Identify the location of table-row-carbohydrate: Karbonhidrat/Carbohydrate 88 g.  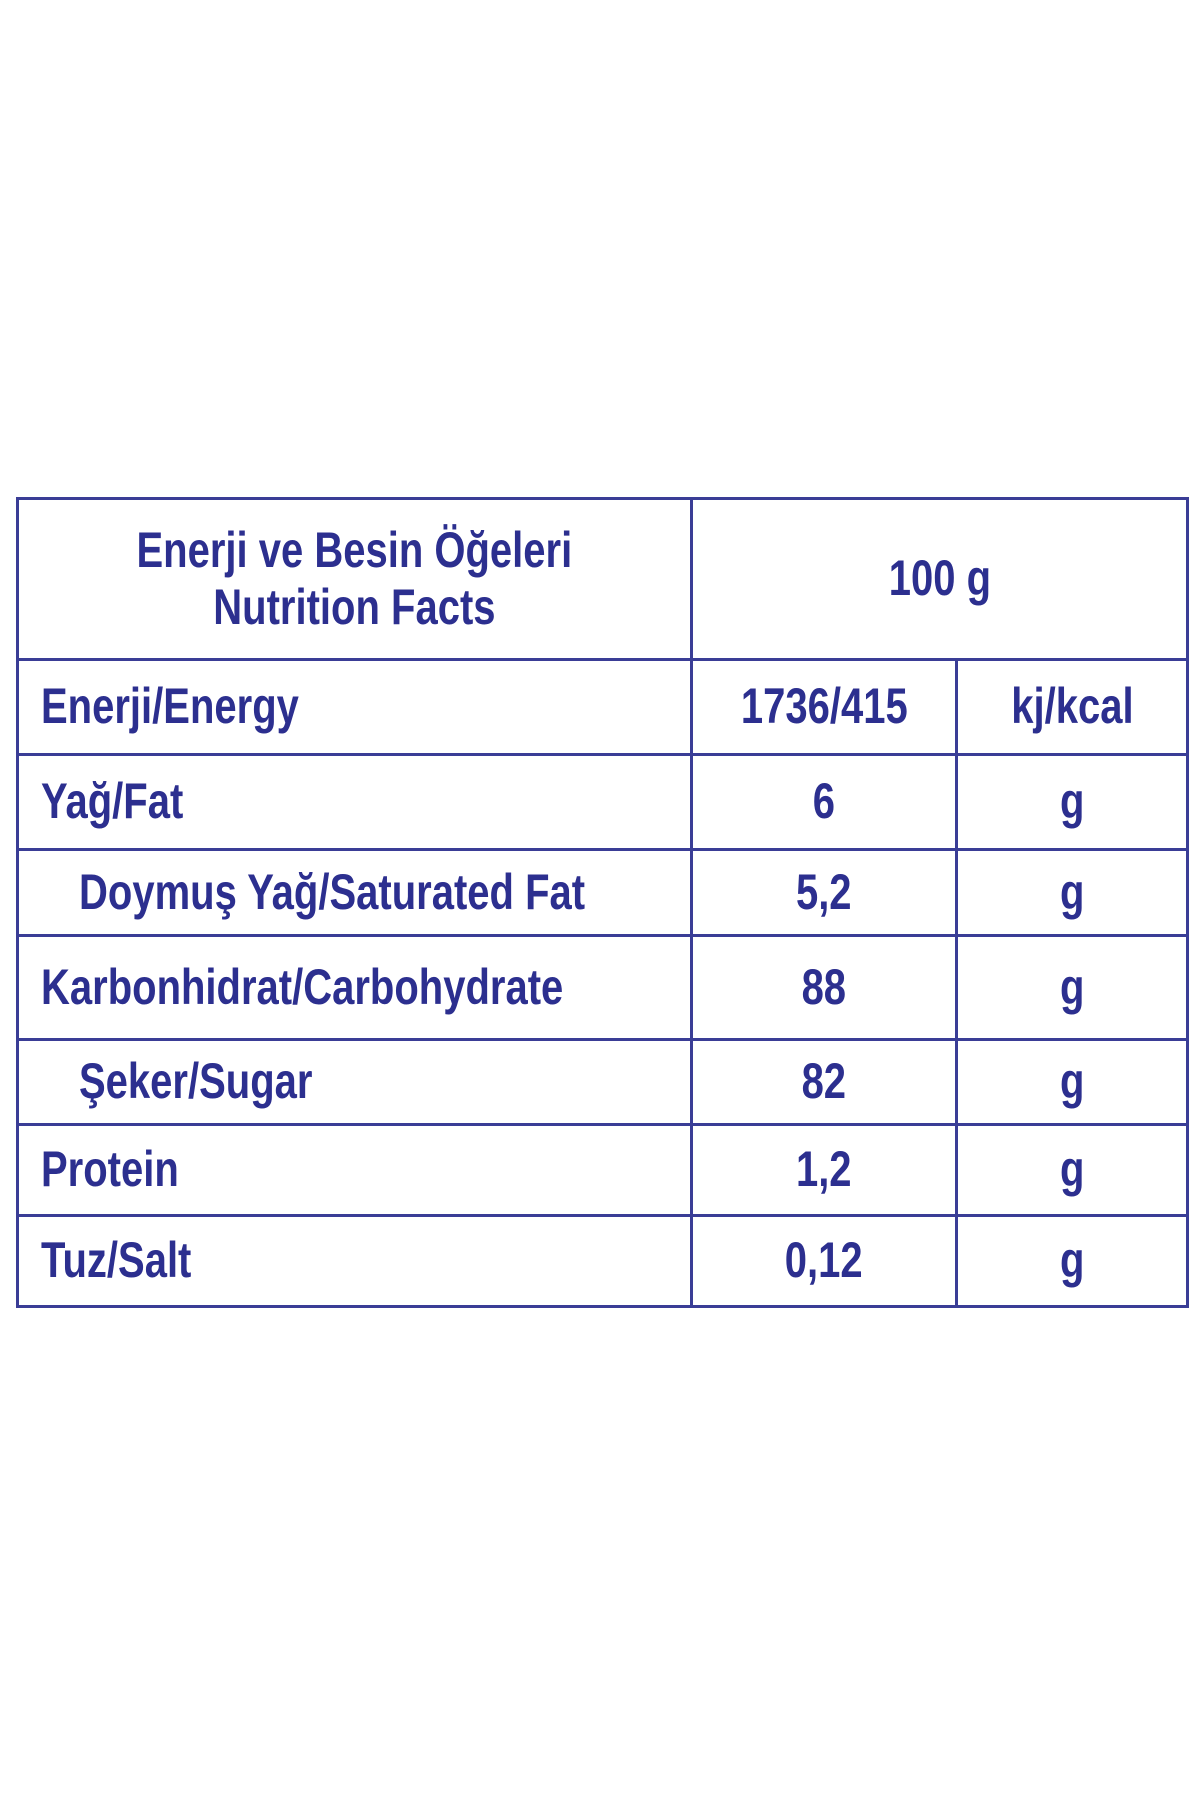
(603, 987).